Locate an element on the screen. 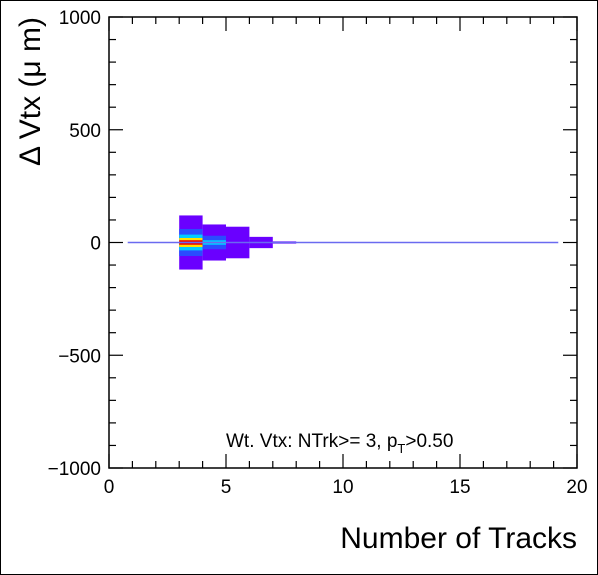 The width and height of the screenshot is (598, 575). y-tick-label-500: 500 is located at coordinates (85, 131).